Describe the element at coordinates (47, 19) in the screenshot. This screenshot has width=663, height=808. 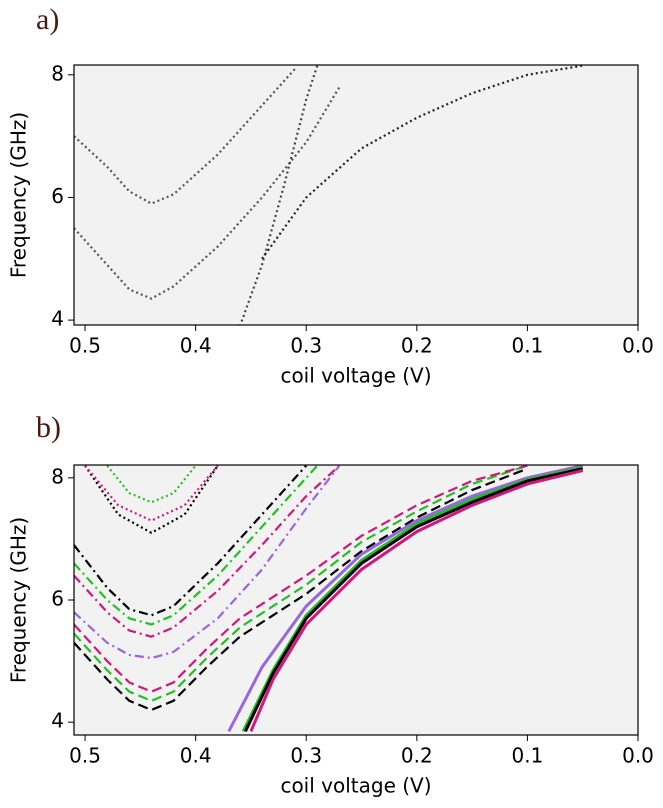
I see `panel-label: a)` at that location.